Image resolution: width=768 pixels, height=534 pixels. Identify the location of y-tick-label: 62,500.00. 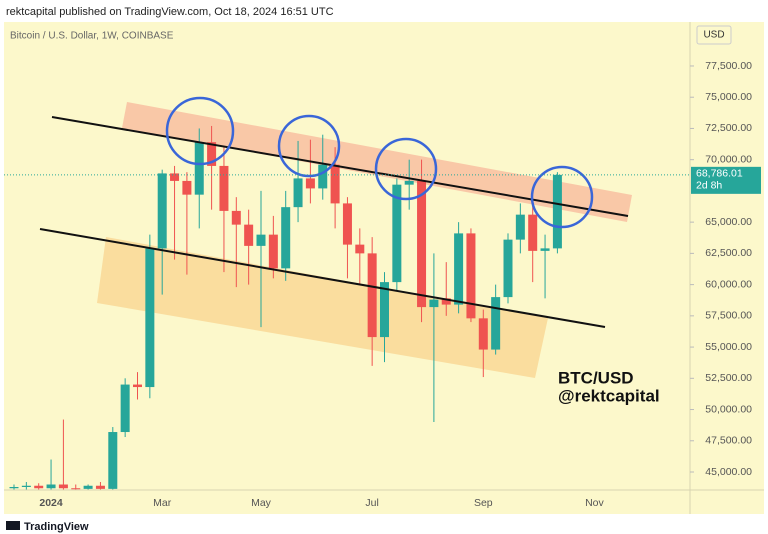
(728, 253).